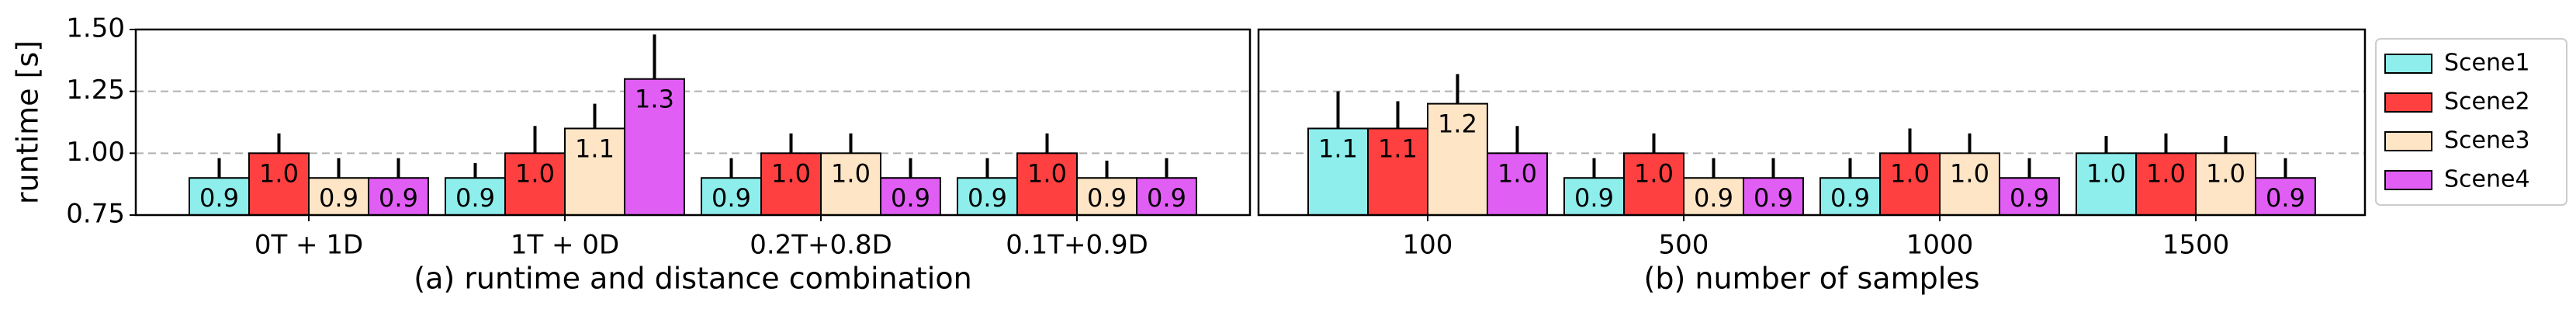 This screenshot has width=2576, height=316. I want to click on y-tick-label: 0.75, so click(95, 214).